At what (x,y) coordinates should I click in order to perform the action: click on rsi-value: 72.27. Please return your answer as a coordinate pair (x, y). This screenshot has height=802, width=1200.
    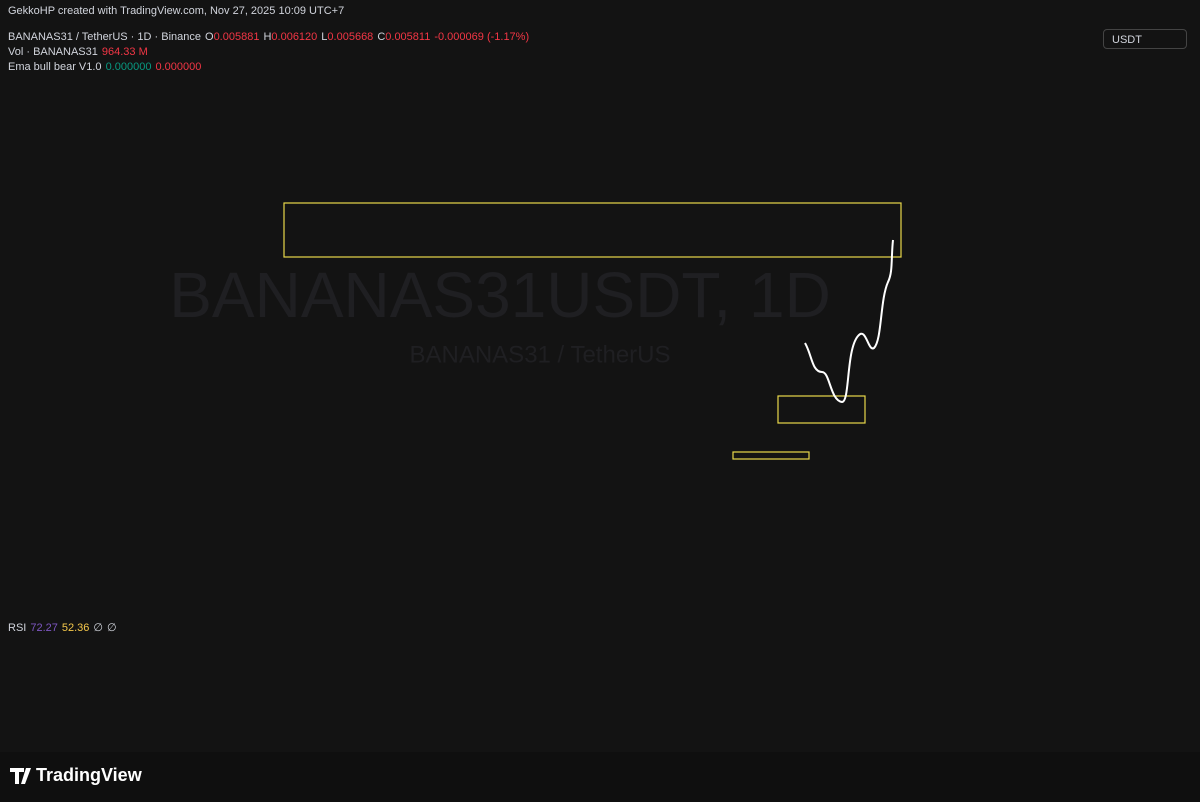
    Looking at the image, I should click on (44, 628).